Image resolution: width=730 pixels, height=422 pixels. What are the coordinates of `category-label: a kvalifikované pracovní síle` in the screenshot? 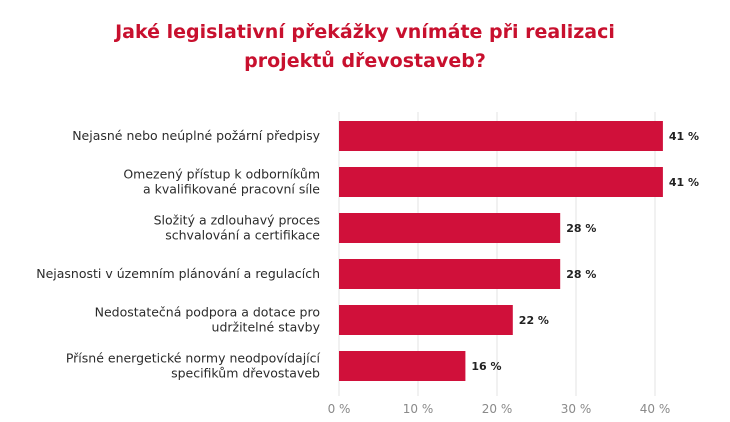 It's located at (231, 189).